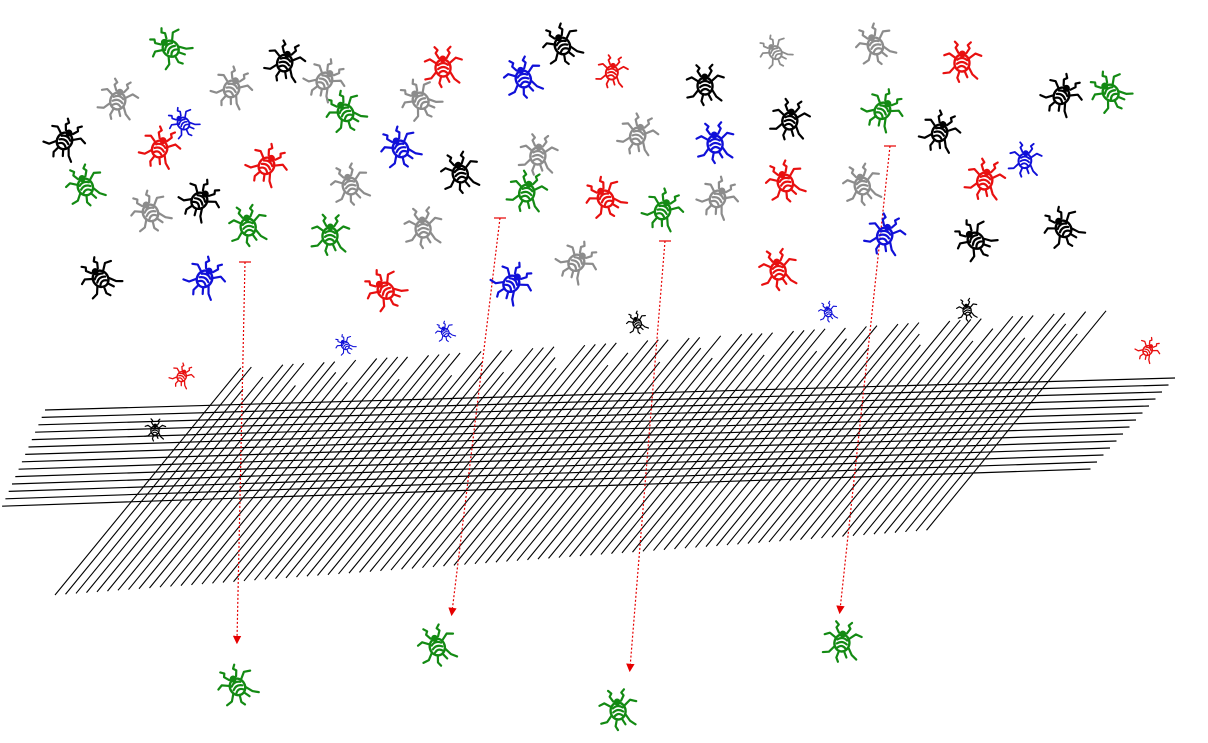  Describe the element at coordinates (646, 456) in the screenshot. I see `arrow` at that location.